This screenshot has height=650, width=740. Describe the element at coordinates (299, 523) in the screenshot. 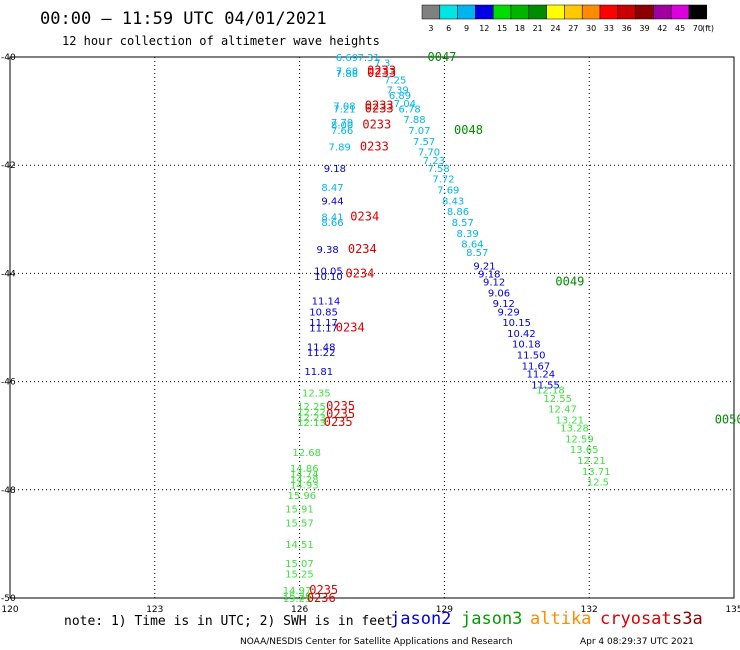

I see `wave-height-point: 15.57` at that location.